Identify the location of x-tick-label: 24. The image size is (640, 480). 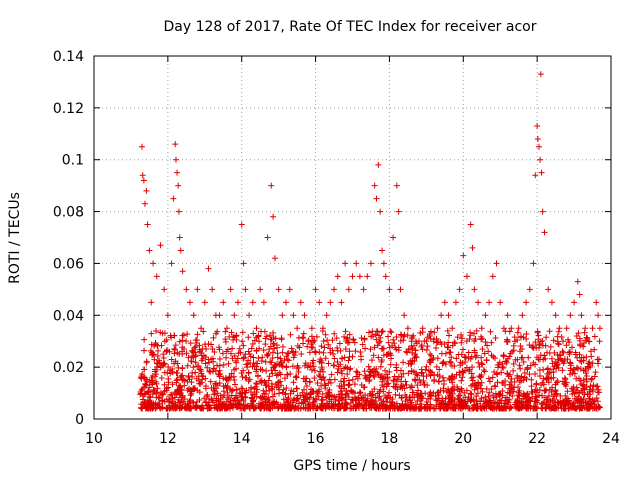
(611, 439).